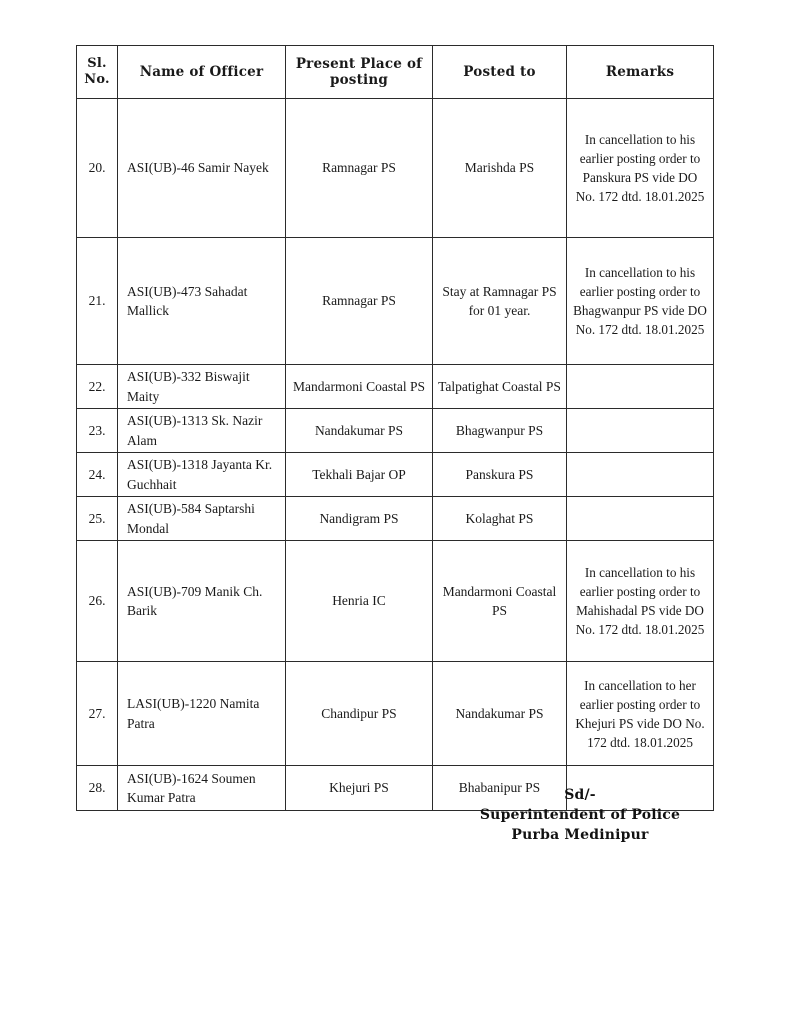 The image size is (791, 1024). I want to click on cell-sl-no: 26., so click(97, 601).